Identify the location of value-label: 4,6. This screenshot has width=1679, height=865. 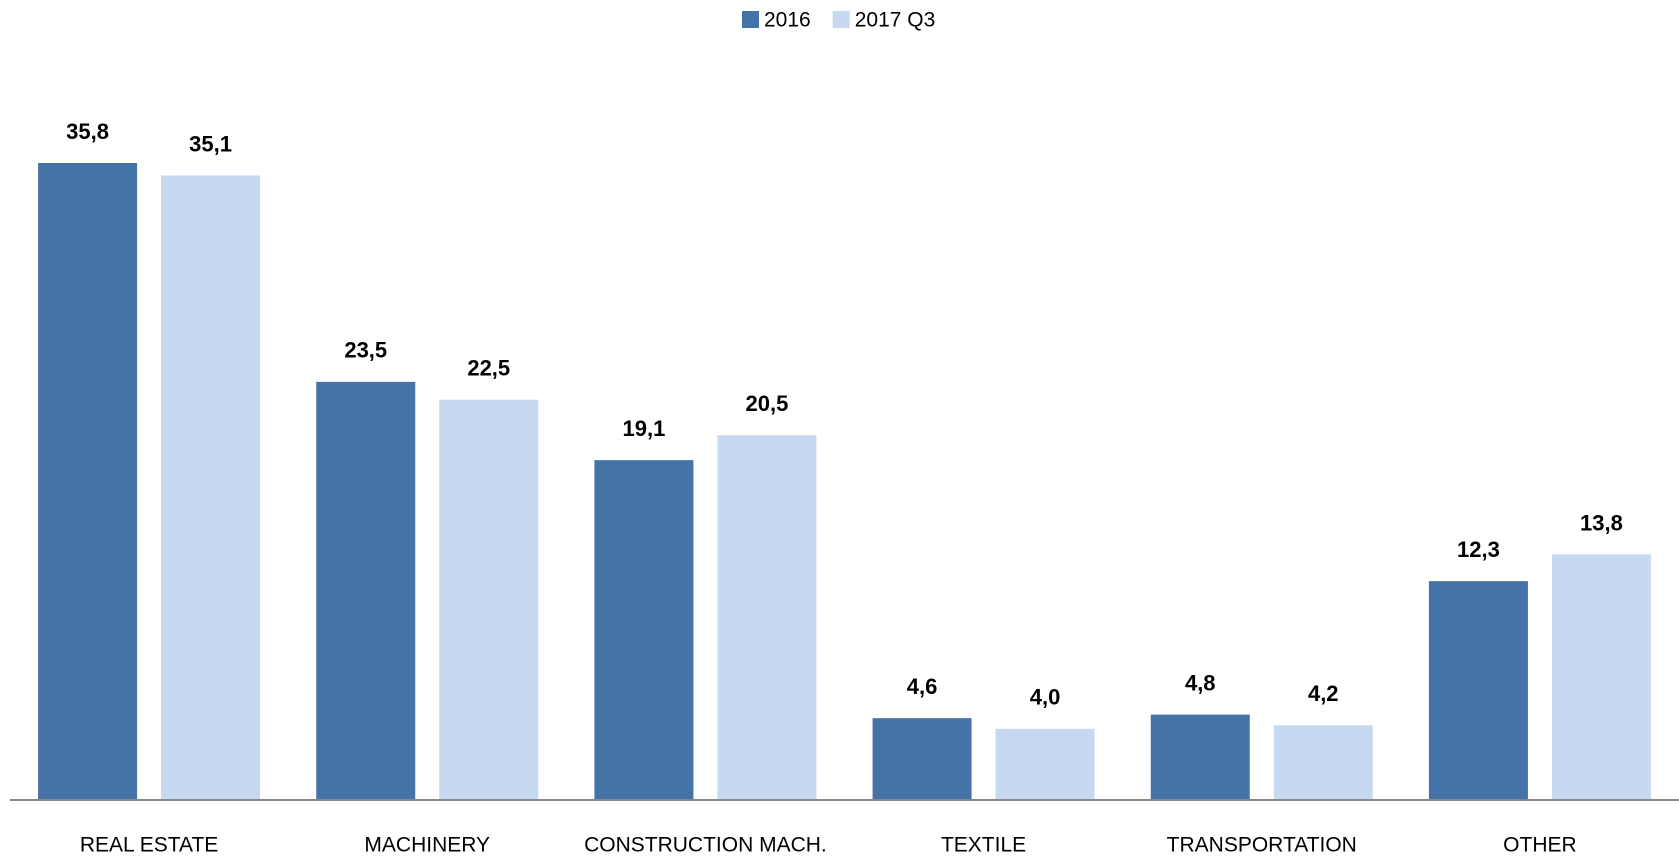
(922, 686).